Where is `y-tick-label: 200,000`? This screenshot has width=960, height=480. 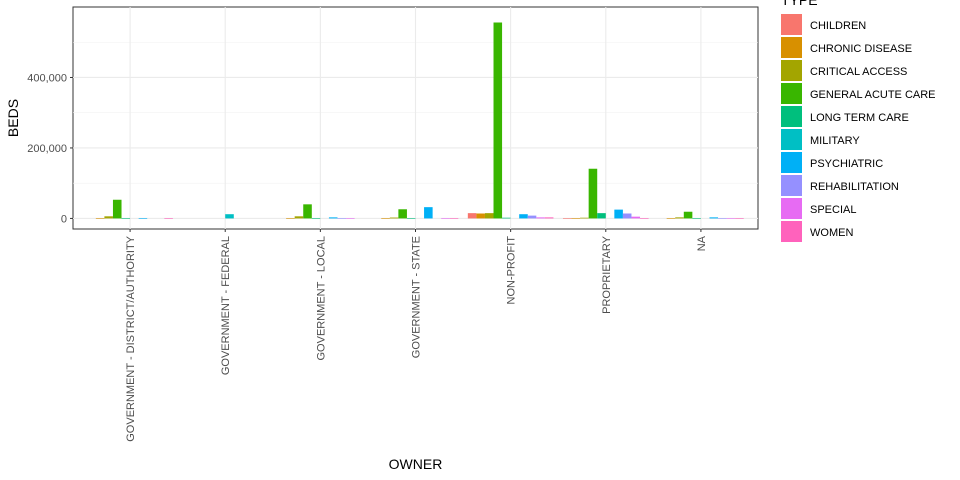
y-tick-label: 200,000 is located at coordinates (47, 149).